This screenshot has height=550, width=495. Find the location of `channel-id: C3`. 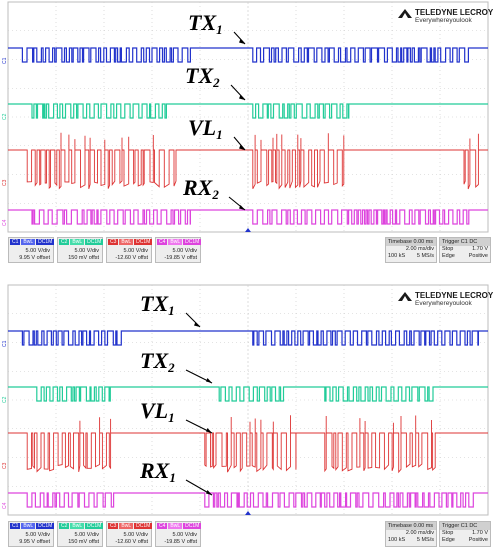

channel-id: C3 is located at coordinates (113, 242).